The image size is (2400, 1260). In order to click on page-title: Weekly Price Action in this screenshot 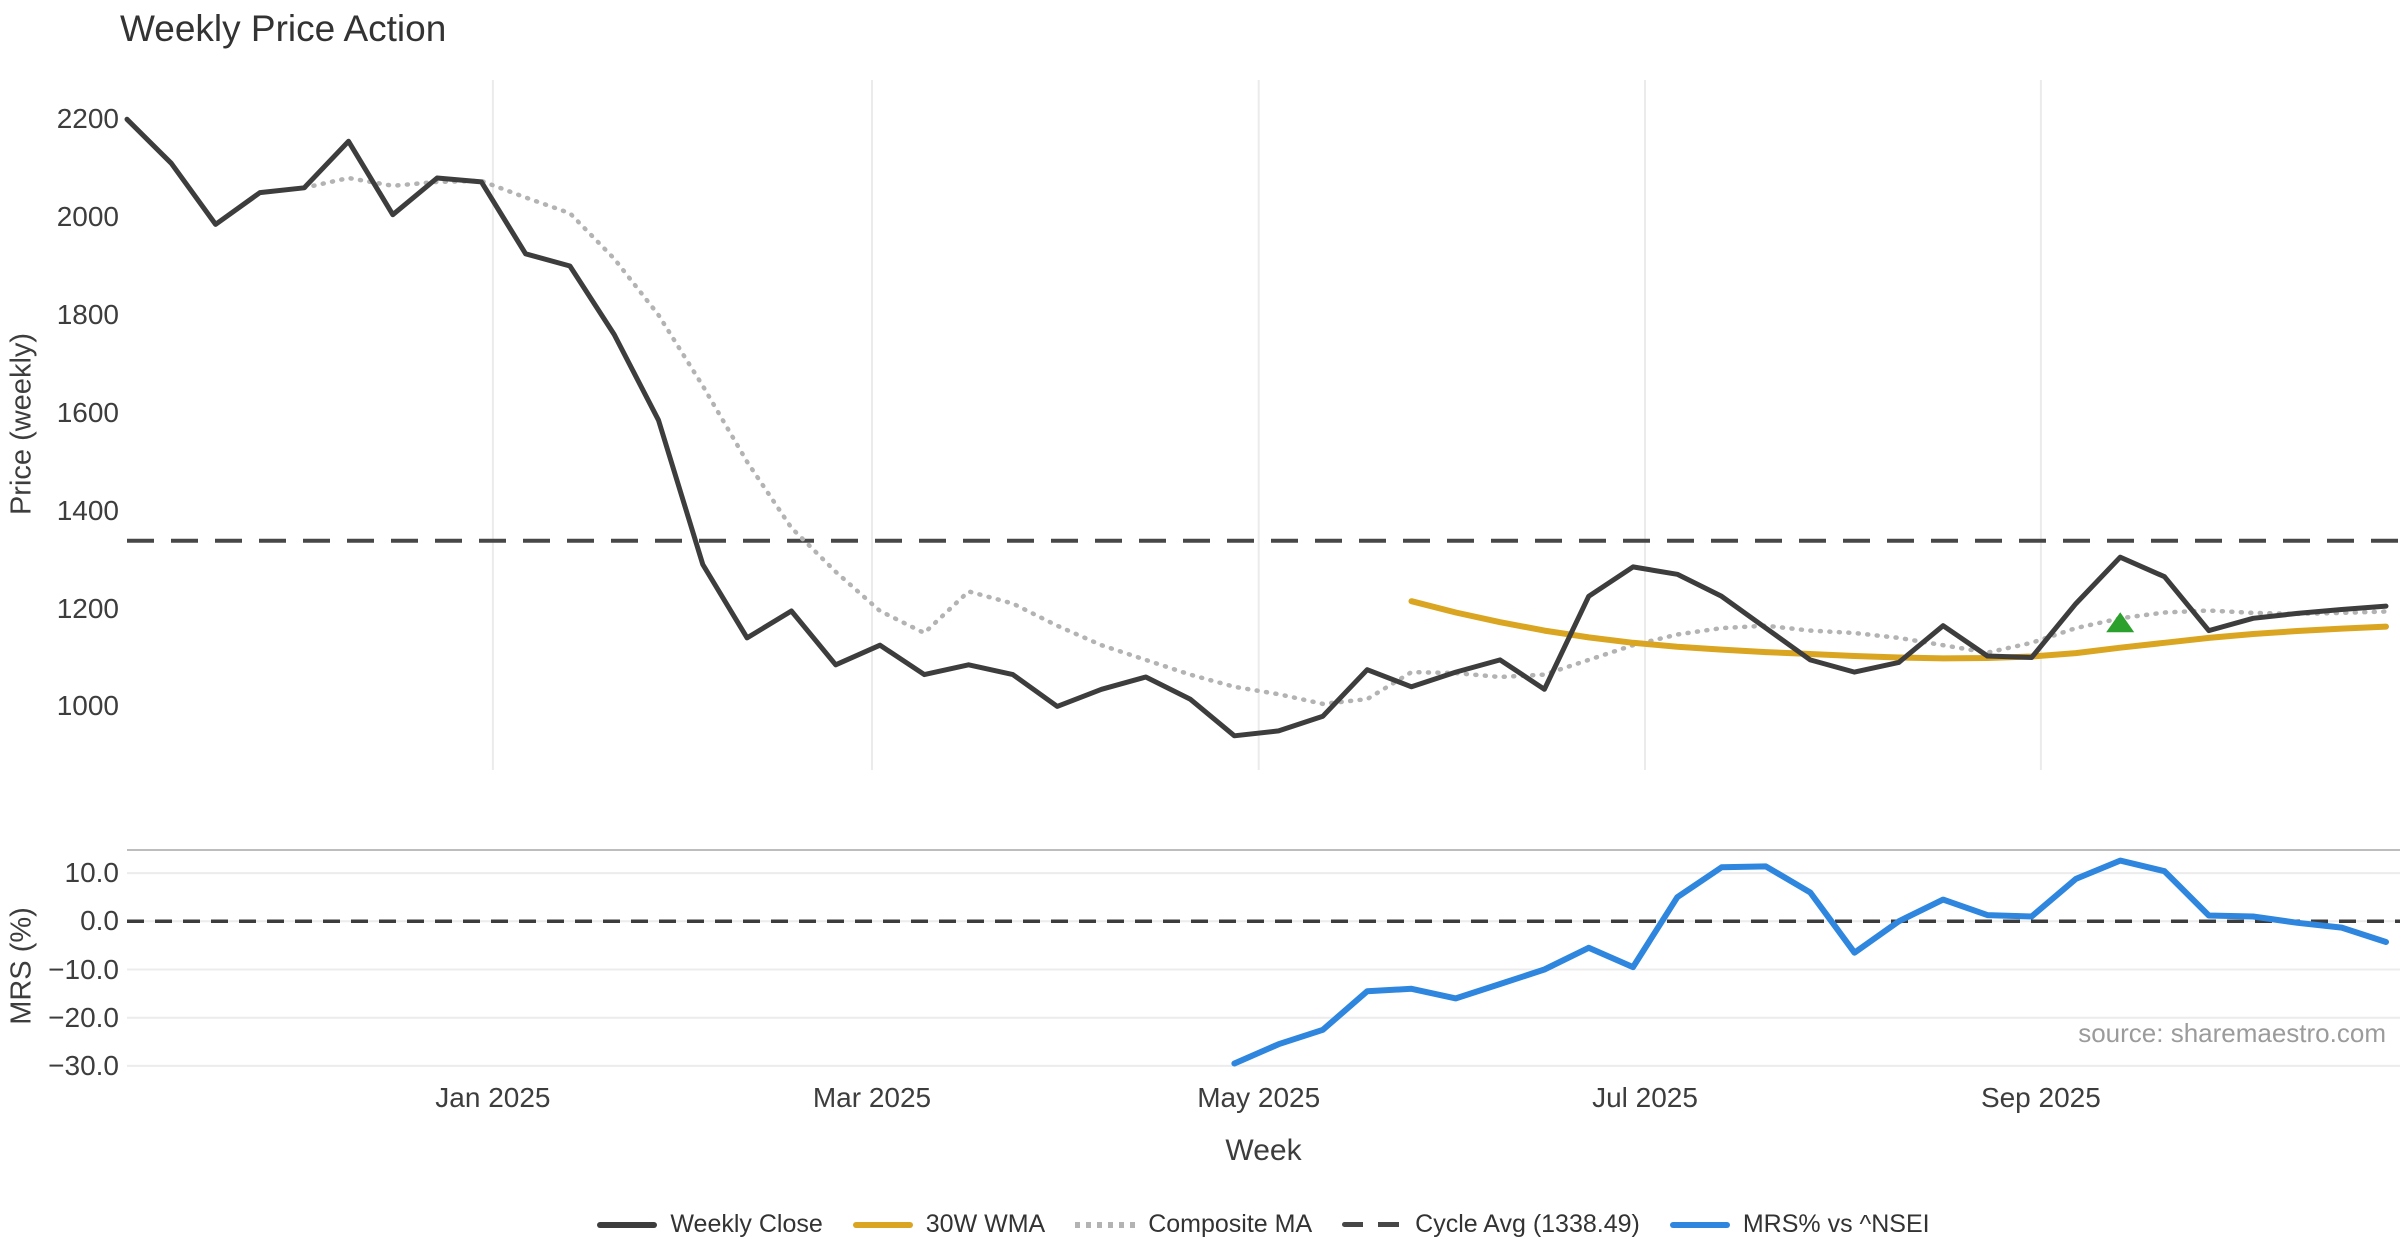, I will do `click(283, 28)`.